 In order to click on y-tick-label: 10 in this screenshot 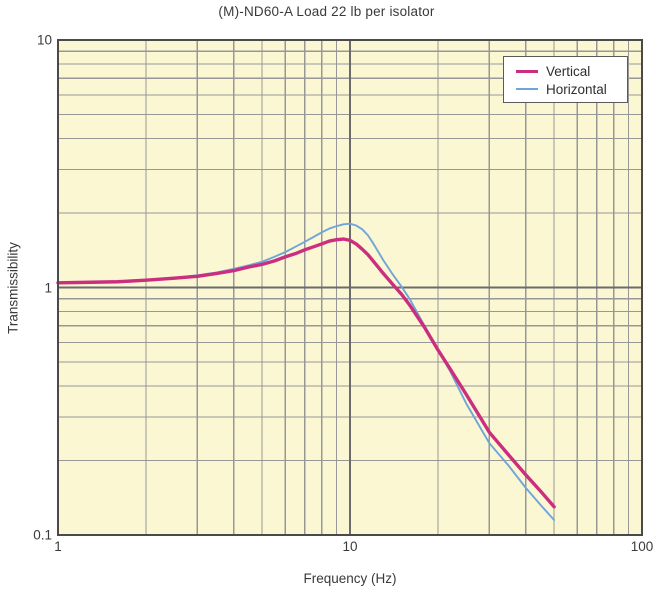, I will do `click(44, 40)`.